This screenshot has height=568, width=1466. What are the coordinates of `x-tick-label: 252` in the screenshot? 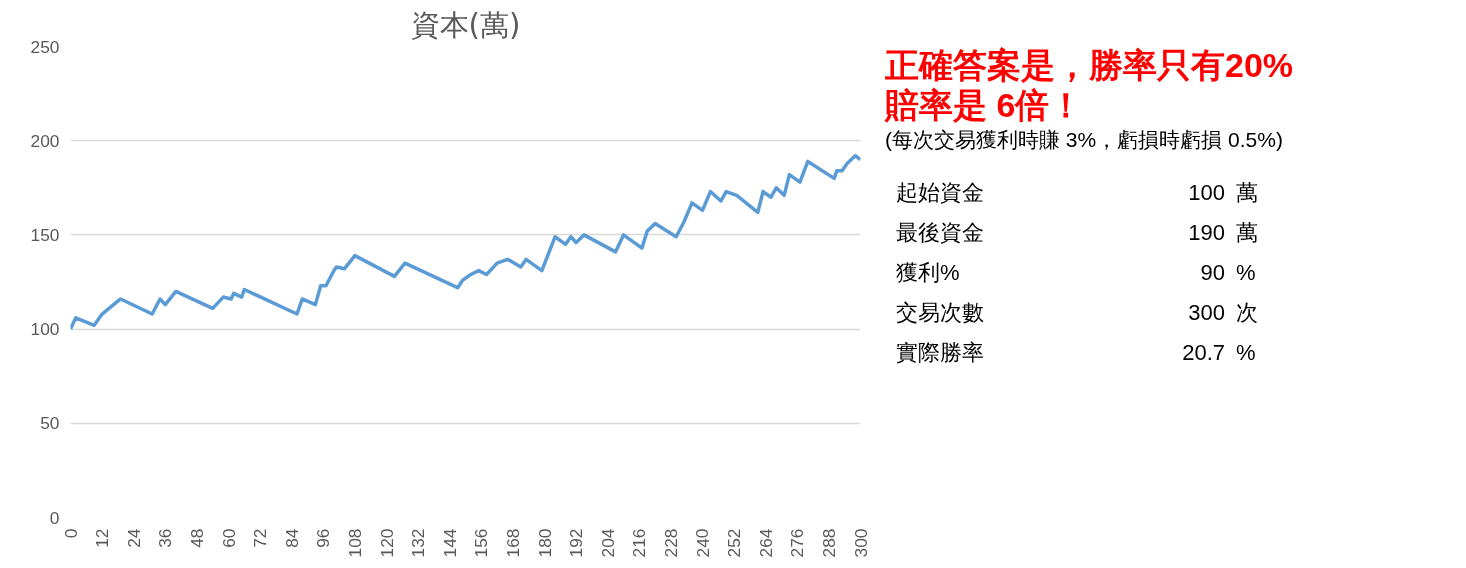 It's located at (734, 543).